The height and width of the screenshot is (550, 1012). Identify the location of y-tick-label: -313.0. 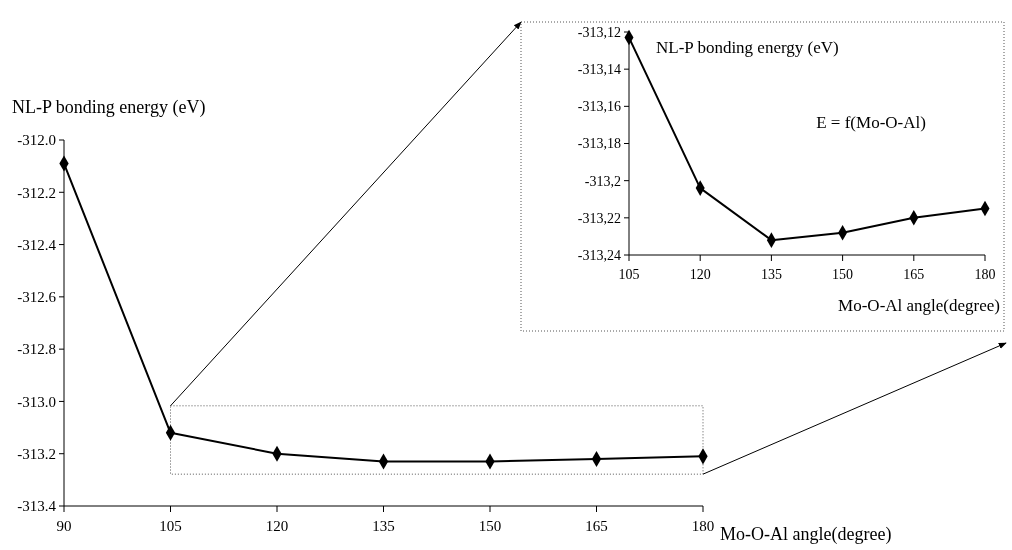
(36, 401).